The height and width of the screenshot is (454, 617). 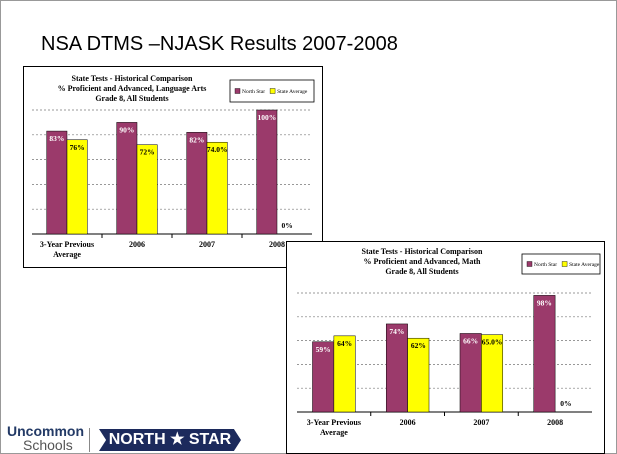 What do you see at coordinates (323, 349) in the screenshot?
I see `value-label: 59%` at bounding box center [323, 349].